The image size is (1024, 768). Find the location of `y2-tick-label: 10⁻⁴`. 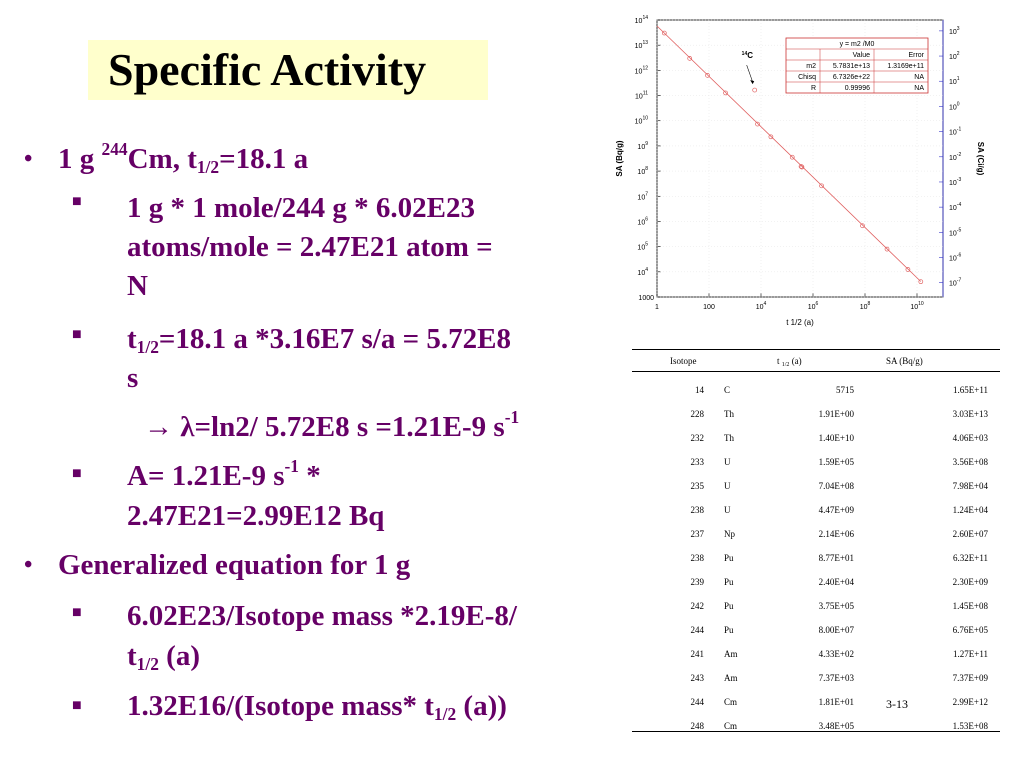

y2-tick-label: 10⁻⁴ is located at coordinates (955, 207).